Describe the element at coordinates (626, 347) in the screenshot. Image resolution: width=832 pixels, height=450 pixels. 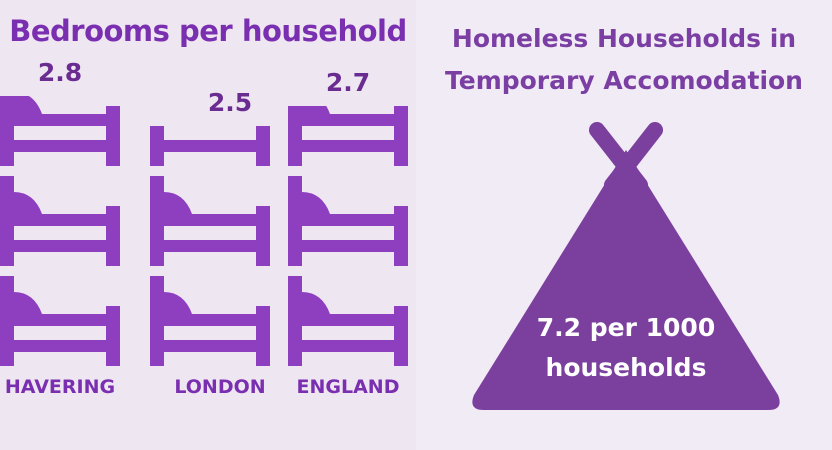
I see `value-label: 7.2 per 1000 households` at that location.